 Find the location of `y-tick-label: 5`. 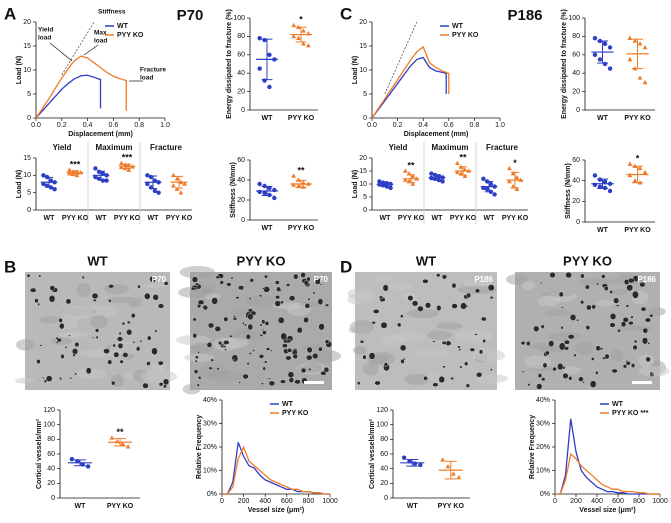

y-tick-label: 5 is located at coordinates (365, 197).